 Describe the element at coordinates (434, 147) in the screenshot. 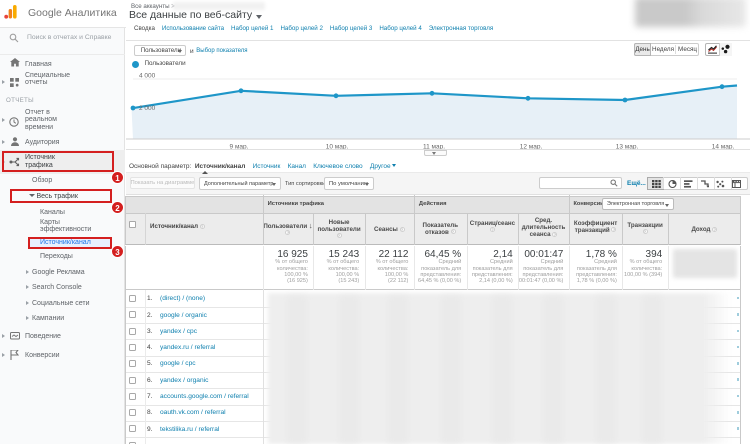

I see `svg-text: 11 мар.` at that location.